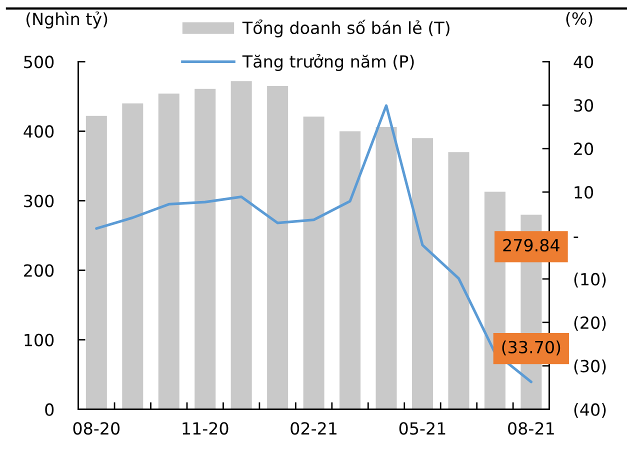  Describe the element at coordinates (584, 149) in the screenshot. I see `y2-tick-label: 20` at that location.